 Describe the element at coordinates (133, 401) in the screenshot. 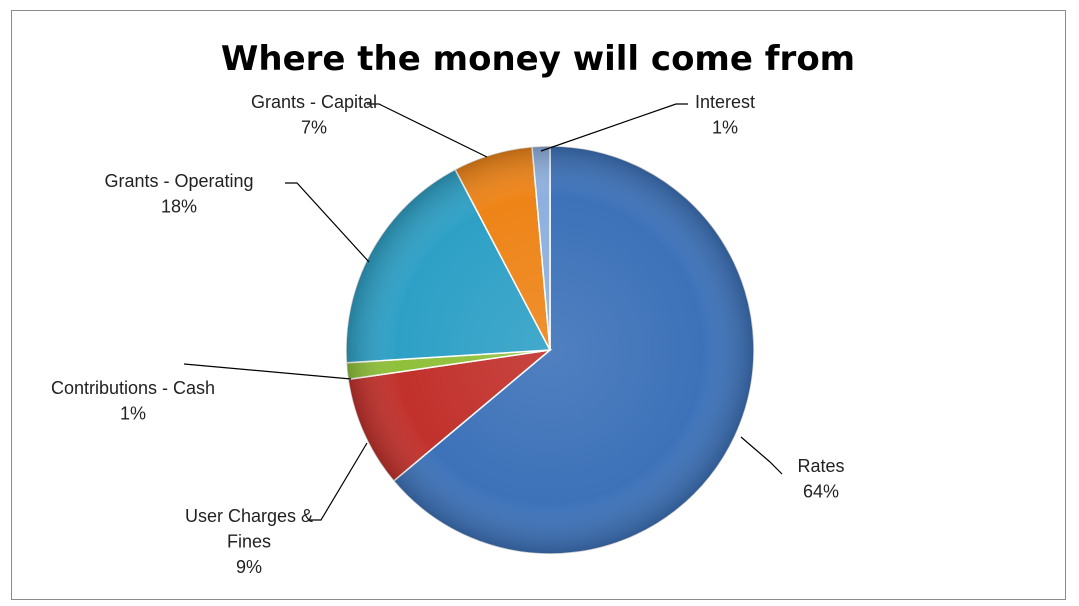

I see `data-label: Contributions - Cash 1%` at that location.